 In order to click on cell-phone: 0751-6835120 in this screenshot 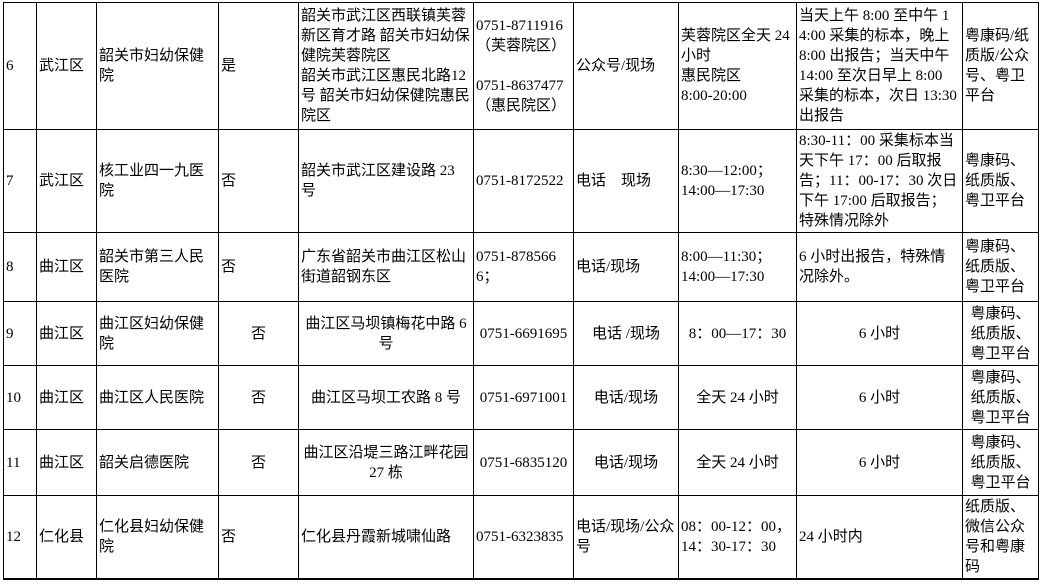, I will do `click(523, 462)`.